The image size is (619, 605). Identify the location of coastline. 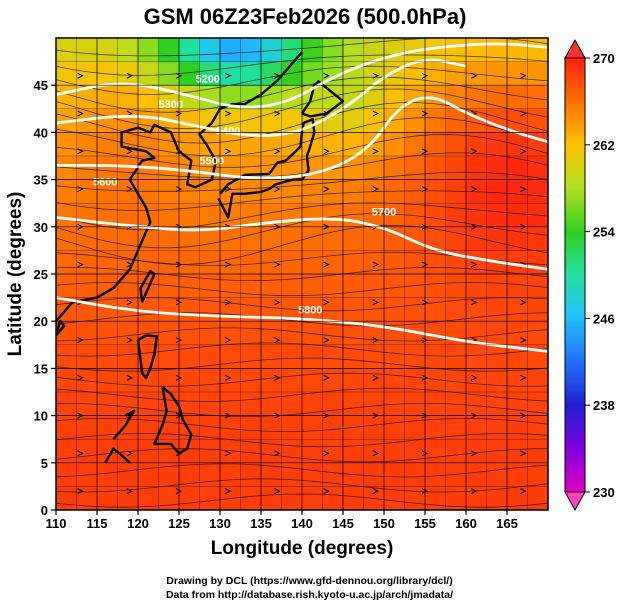
(323, 99).